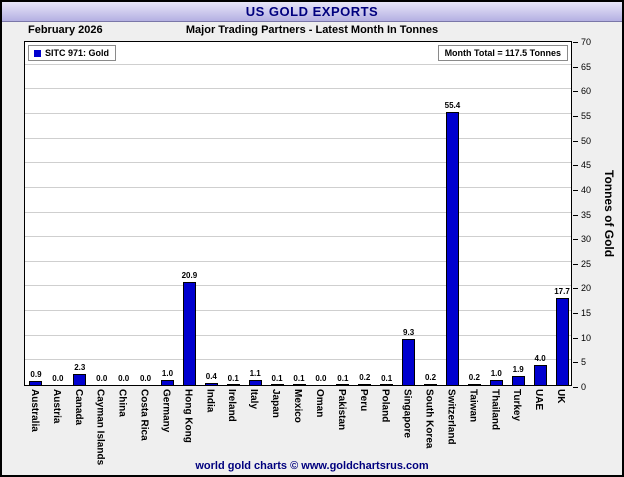  Describe the element at coordinates (36, 374) in the screenshot. I see `bar-value-label: 0.9` at that location.